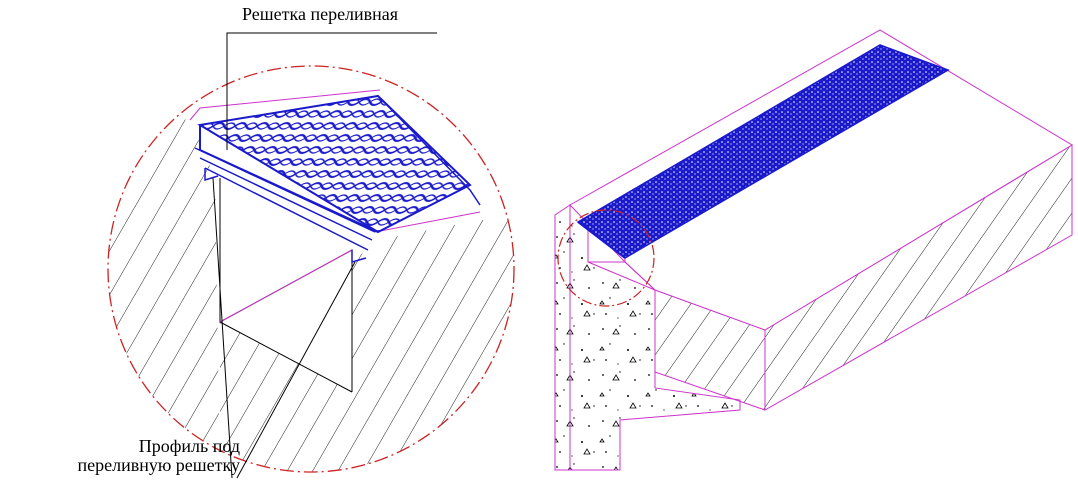  Describe the element at coordinates (158, 465) in the screenshot. I see `profile-label-line2: переливную решетку` at that location.